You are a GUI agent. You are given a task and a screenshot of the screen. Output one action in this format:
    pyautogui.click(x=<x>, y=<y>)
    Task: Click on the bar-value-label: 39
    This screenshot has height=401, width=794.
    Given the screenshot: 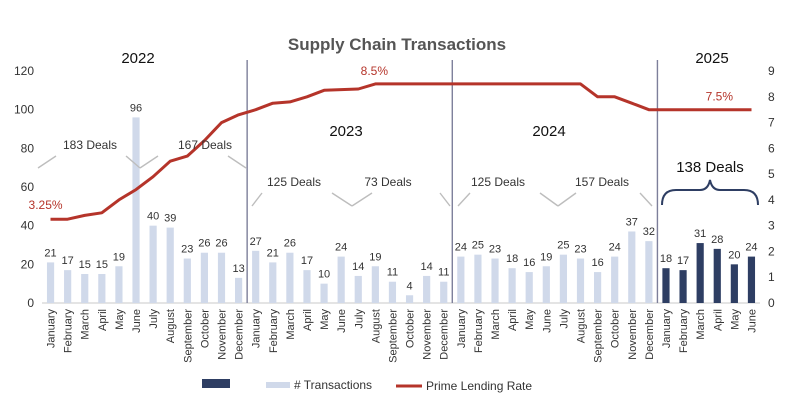 What is the action you would take?
    pyautogui.click(x=170, y=219)
    